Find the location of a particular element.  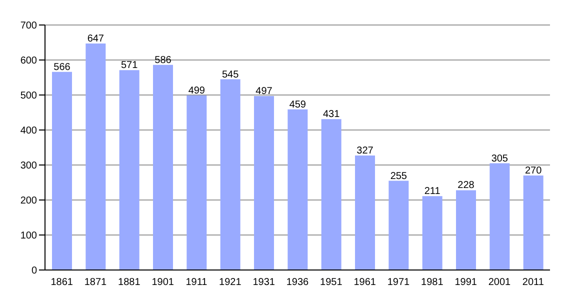

y-tick-label: 600 is located at coordinates (29, 61).